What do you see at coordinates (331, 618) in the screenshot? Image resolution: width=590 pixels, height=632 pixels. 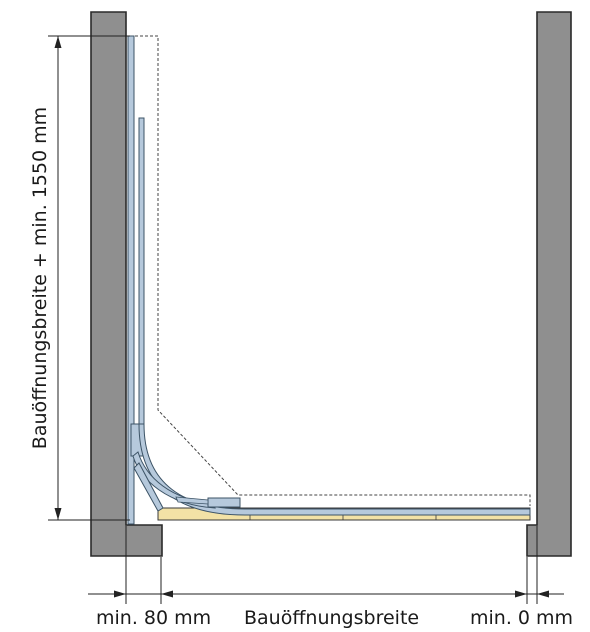 I see `opening-width-label: Bauöffnungsbreite` at bounding box center [331, 618].